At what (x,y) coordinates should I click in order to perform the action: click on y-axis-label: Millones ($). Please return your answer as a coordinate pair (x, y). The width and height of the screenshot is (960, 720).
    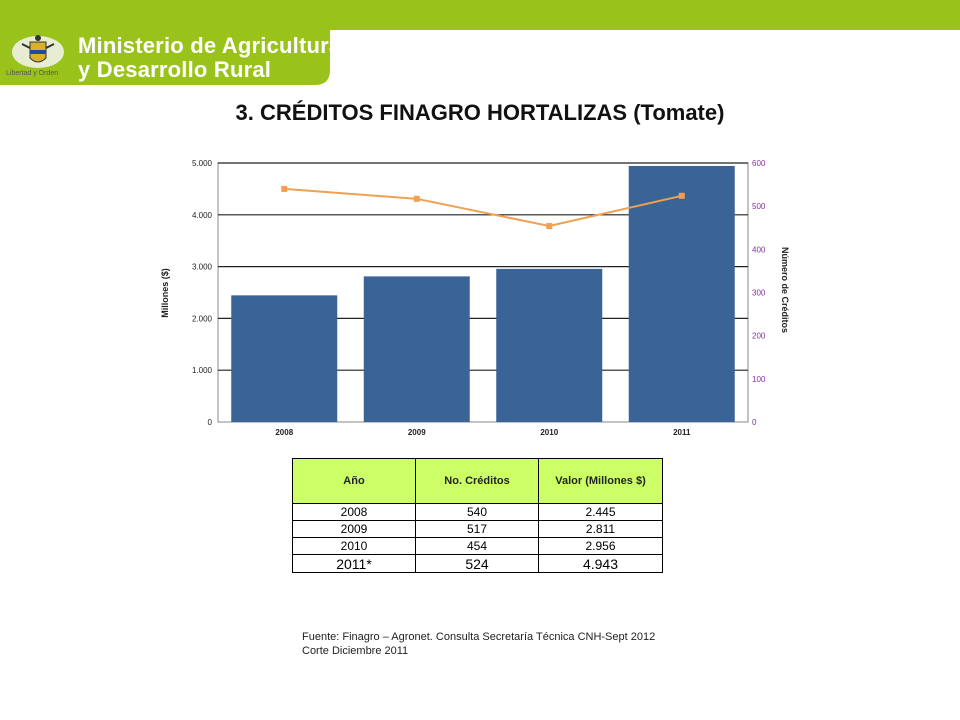
    Looking at the image, I should click on (165, 293).